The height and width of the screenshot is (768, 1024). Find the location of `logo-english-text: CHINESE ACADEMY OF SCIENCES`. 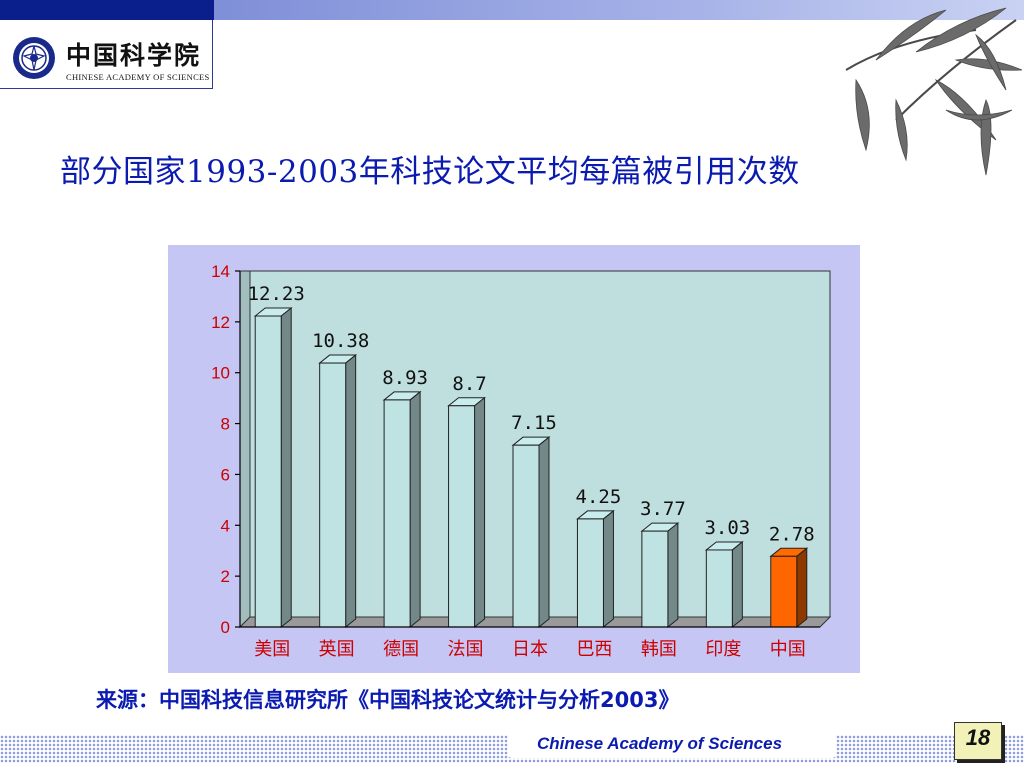

logo-english-text: CHINESE ACADEMY OF SCIENCES is located at coordinates (138, 77).